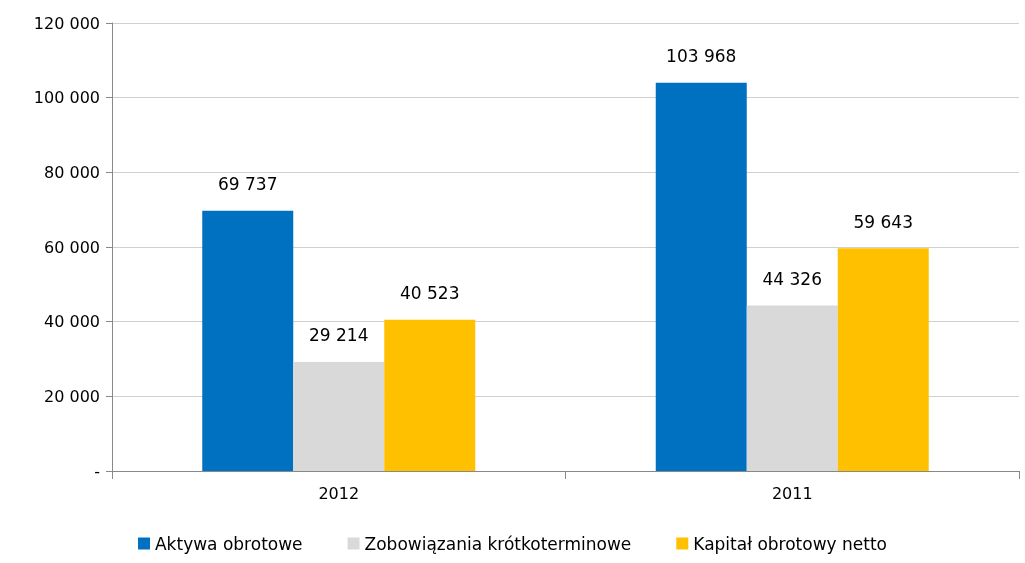  What do you see at coordinates (248, 184) in the screenshot?
I see `data-label: 69 737` at bounding box center [248, 184].